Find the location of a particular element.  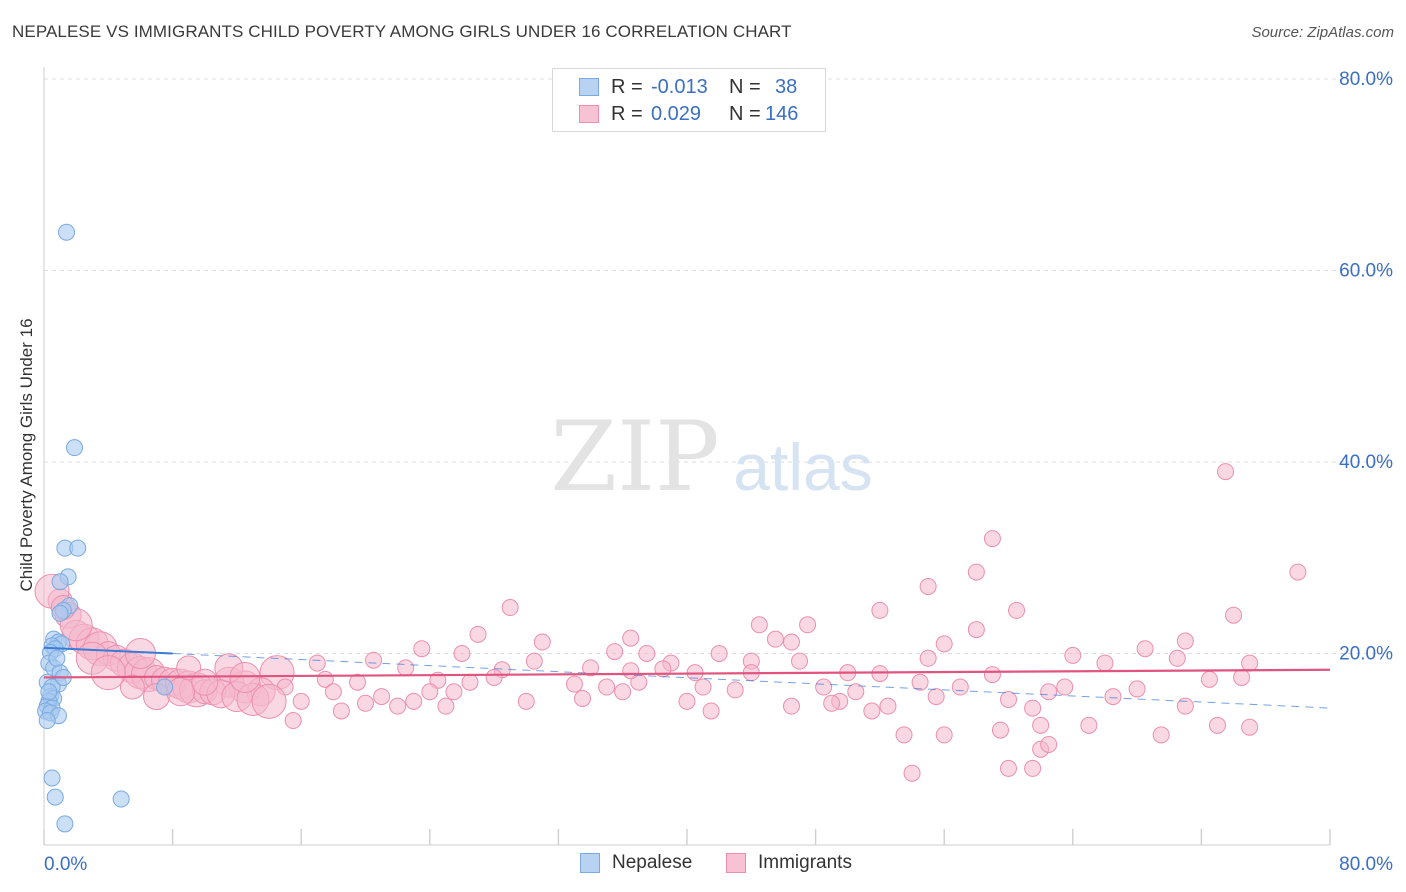

watermark-atlas: atlas is located at coordinates (802, 467).